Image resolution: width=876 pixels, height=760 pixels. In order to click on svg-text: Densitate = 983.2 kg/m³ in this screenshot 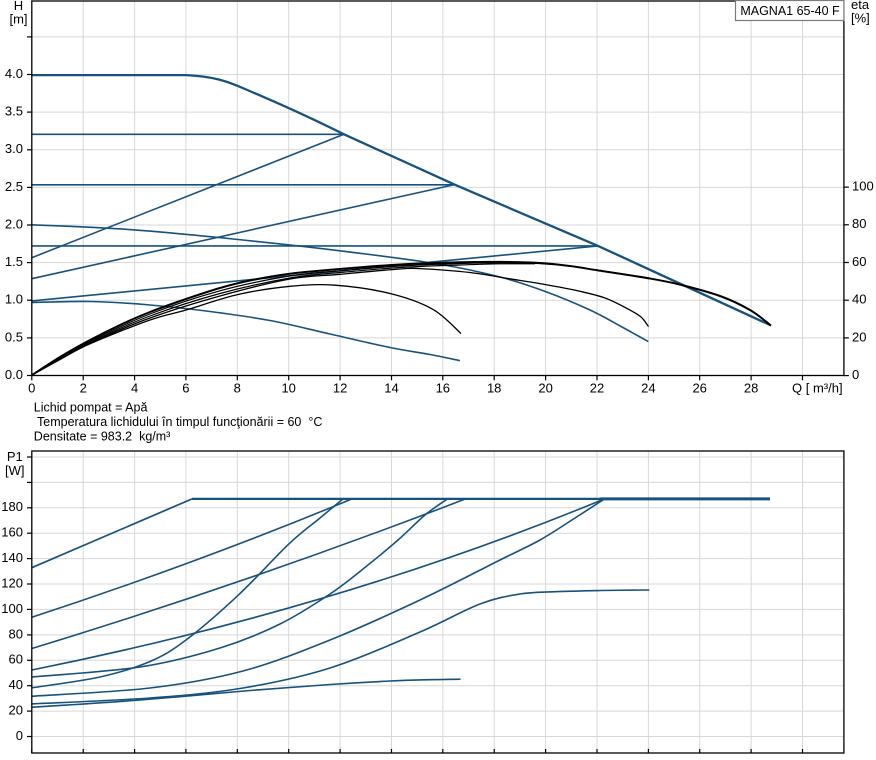, I will do `click(102, 436)`.